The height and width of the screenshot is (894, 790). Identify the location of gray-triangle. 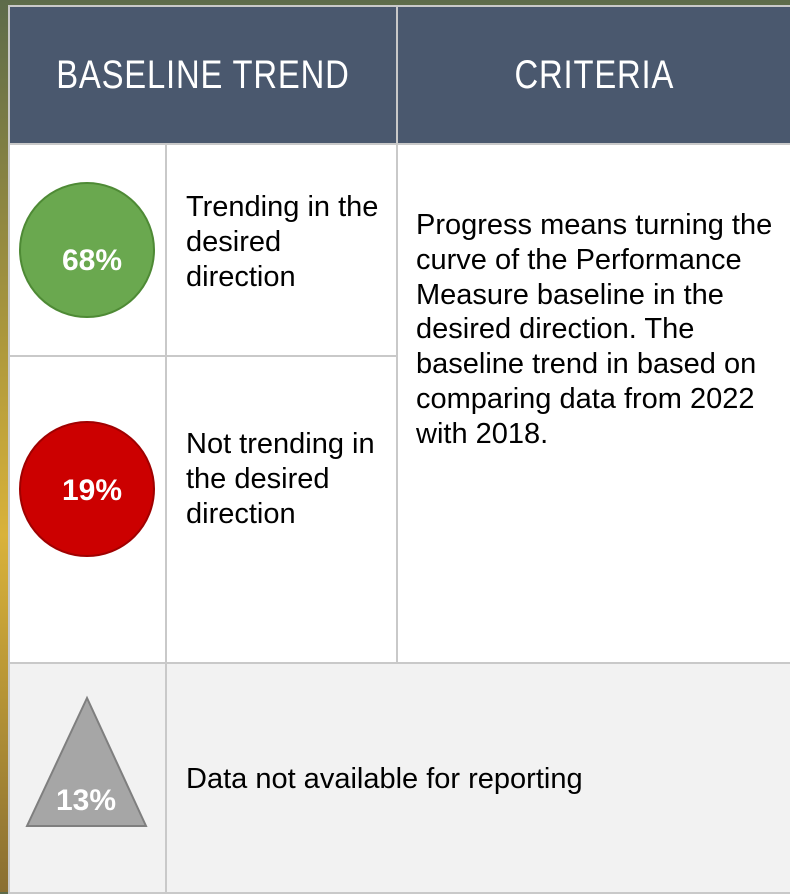
(86, 761).